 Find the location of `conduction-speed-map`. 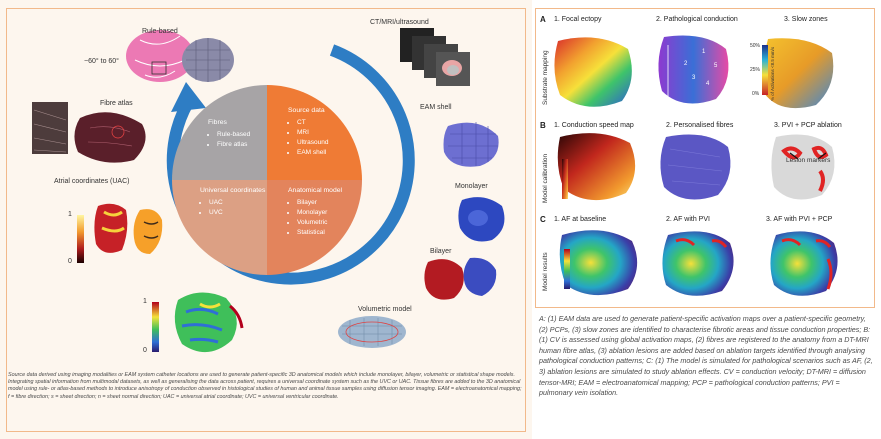

conduction-speed-map is located at coordinates (596, 167).